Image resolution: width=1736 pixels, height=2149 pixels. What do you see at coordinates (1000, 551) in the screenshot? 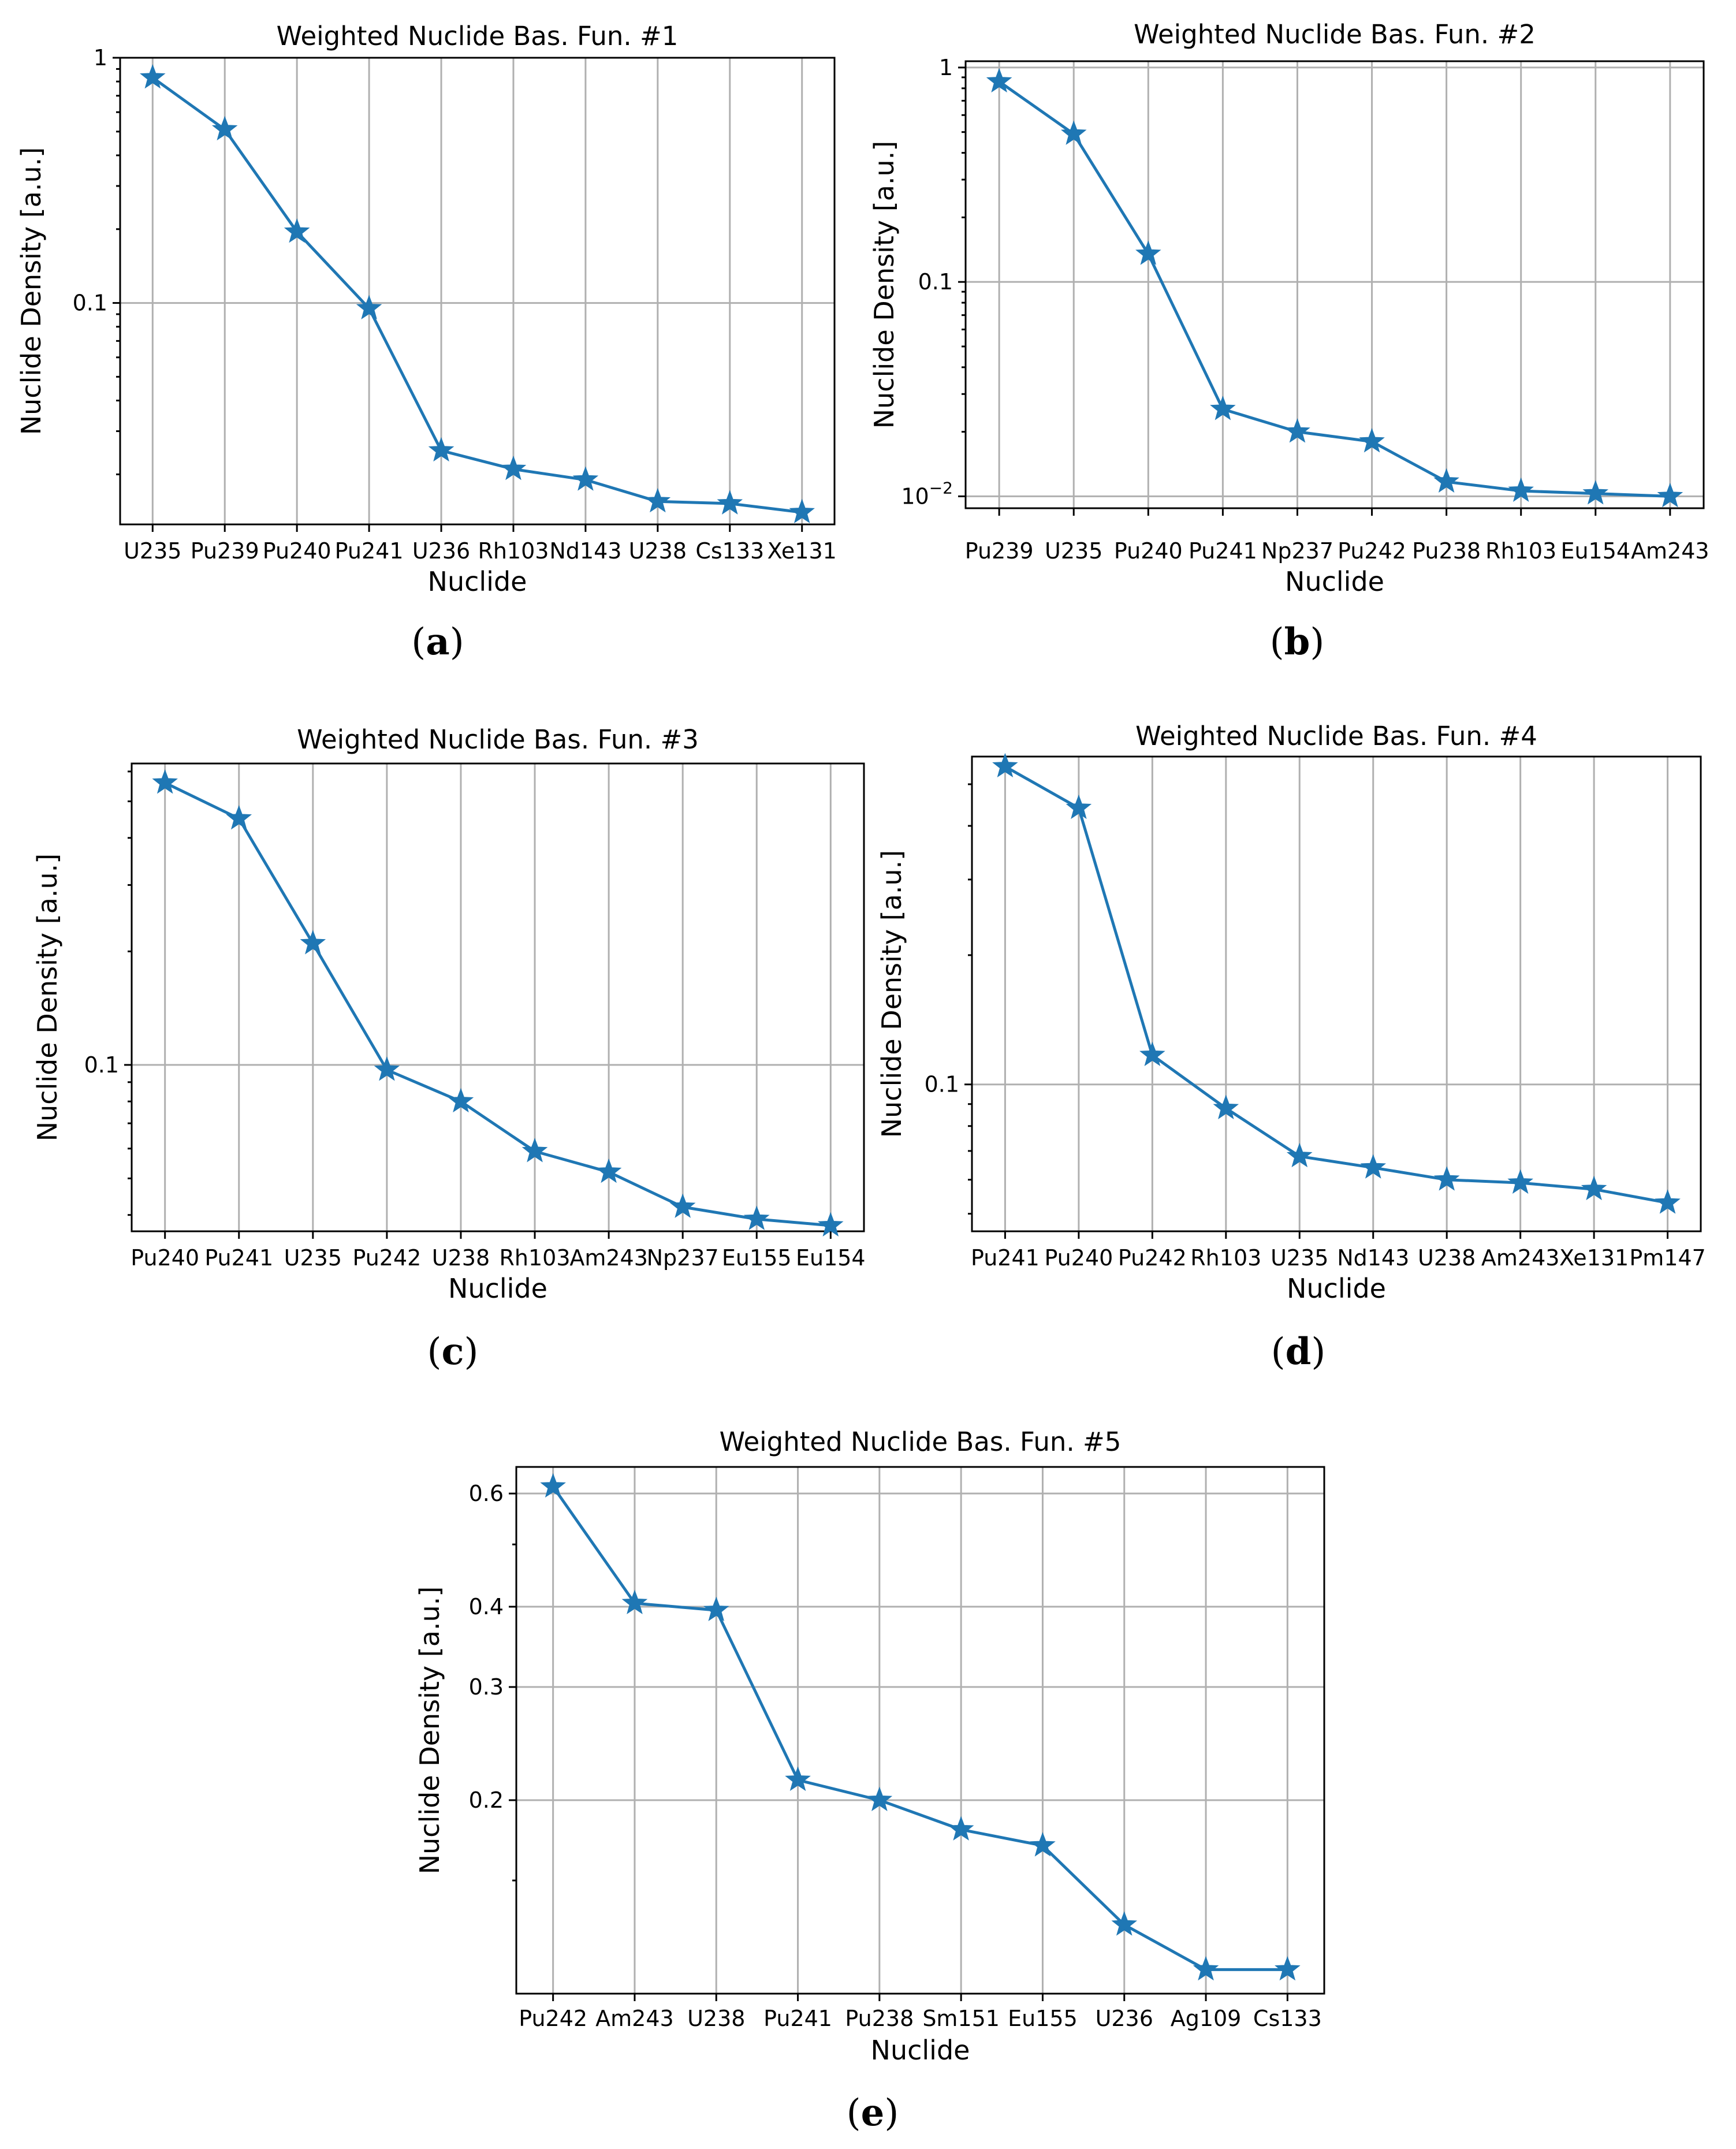
I see `x-tick-label: Pu239` at bounding box center [1000, 551].